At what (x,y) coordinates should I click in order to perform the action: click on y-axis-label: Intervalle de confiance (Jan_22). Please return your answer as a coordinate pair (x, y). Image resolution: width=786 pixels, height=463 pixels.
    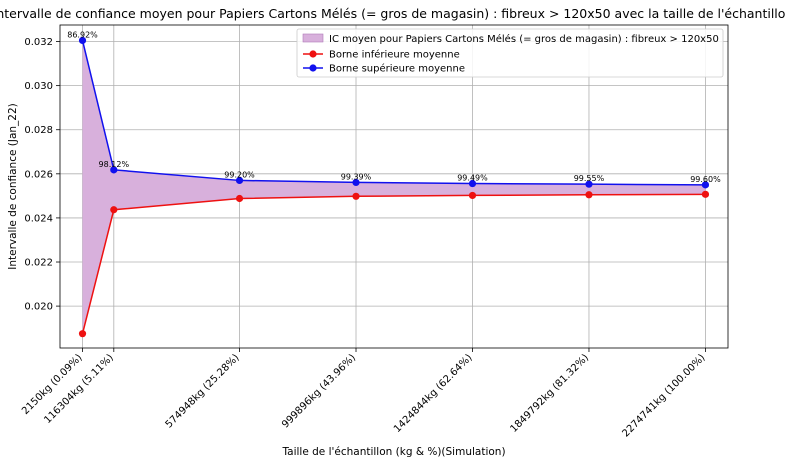
    Looking at the image, I should click on (13, 186).